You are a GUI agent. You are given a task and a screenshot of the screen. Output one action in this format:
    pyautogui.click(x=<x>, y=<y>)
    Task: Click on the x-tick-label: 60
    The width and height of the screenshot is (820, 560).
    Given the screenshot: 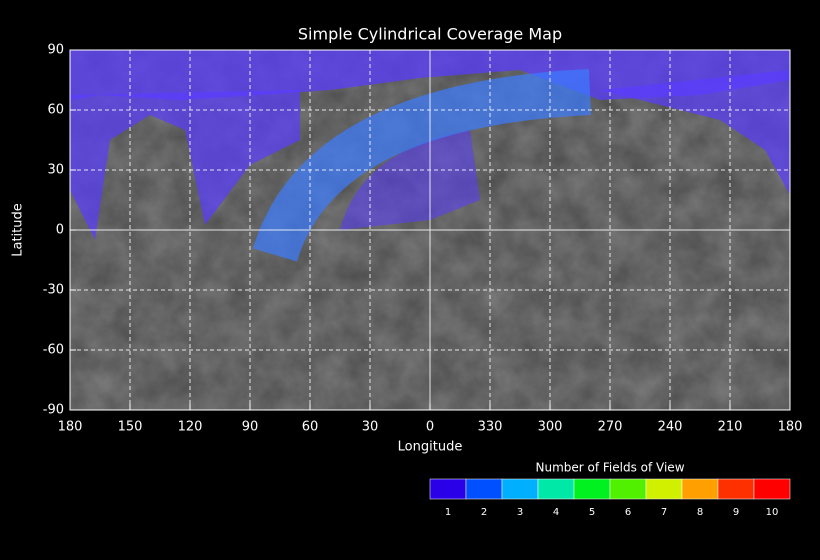 What is the action you would take?
    pyautogui.click(x=310, y=427)
    